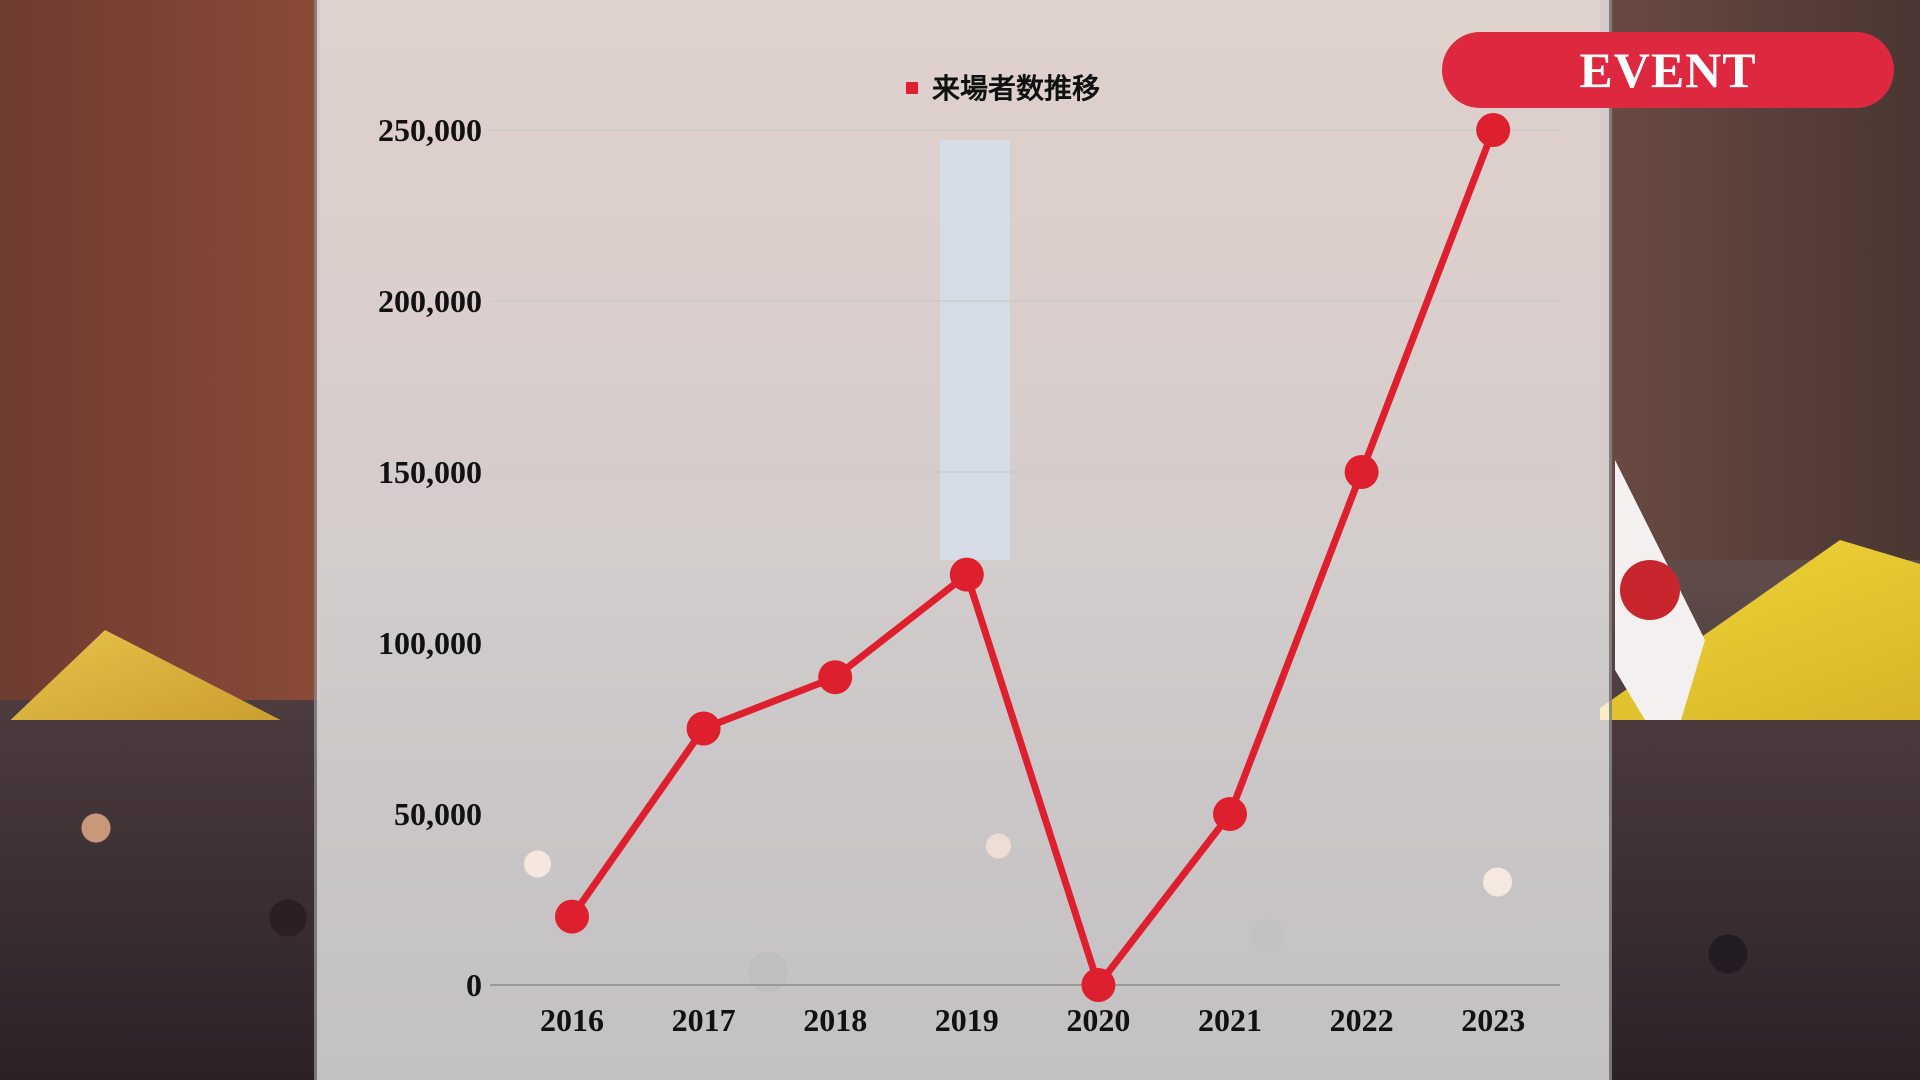 The width and height of the screenshot is (1920, 1080). Describe the element at coordinates (572, 916) in the screenshot. I see `data-point-2016` at that location.